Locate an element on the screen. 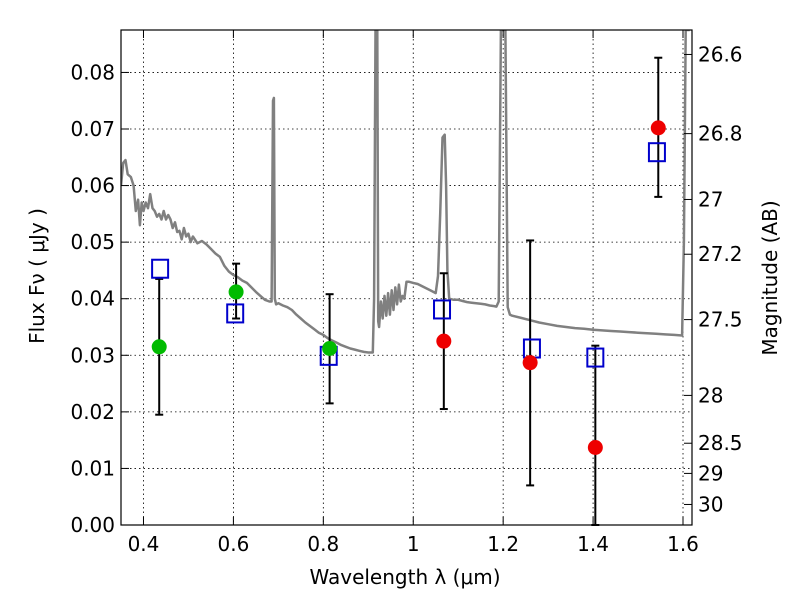 The width and height of the screenshot is (800, 600). y2-tick-label: 30 is located at coordinates (710, 504).